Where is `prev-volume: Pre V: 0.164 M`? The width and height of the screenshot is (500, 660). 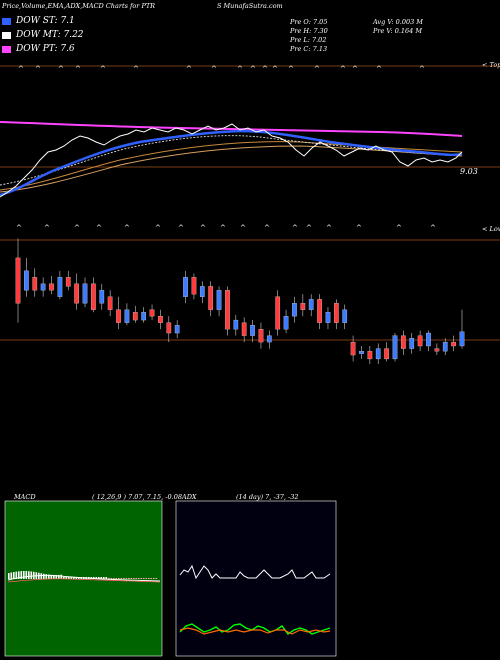
prev-volume: Pre V: 0.164 M is located at coordinates (398, 31).